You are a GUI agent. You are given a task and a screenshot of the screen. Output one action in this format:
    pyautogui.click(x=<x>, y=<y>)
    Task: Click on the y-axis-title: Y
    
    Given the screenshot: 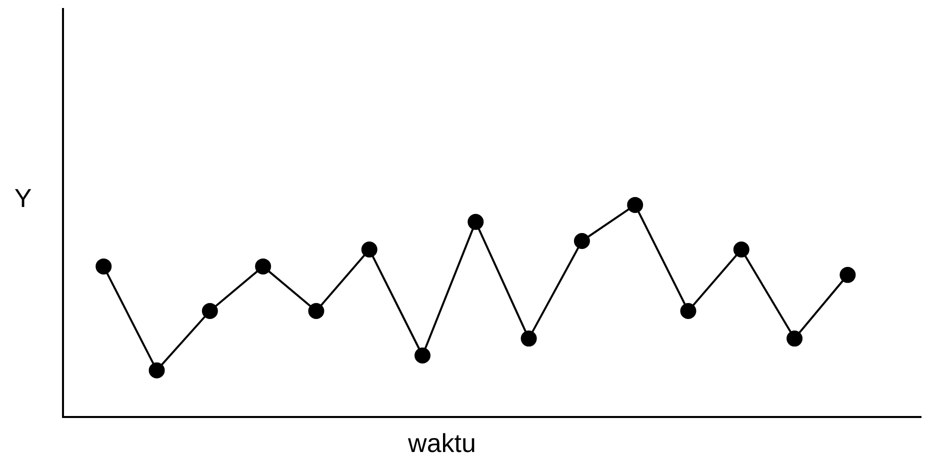 What is the action you would take?
    pyautogui.click(x=23, y=198)
    